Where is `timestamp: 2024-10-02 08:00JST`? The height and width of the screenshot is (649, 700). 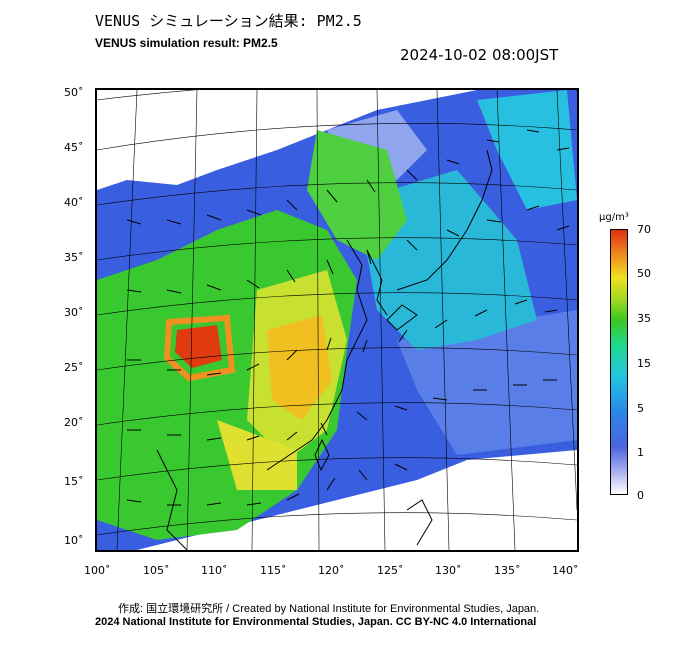 timestamp: 2024-10-02 08:00JST is located at coordinates (479, 55).